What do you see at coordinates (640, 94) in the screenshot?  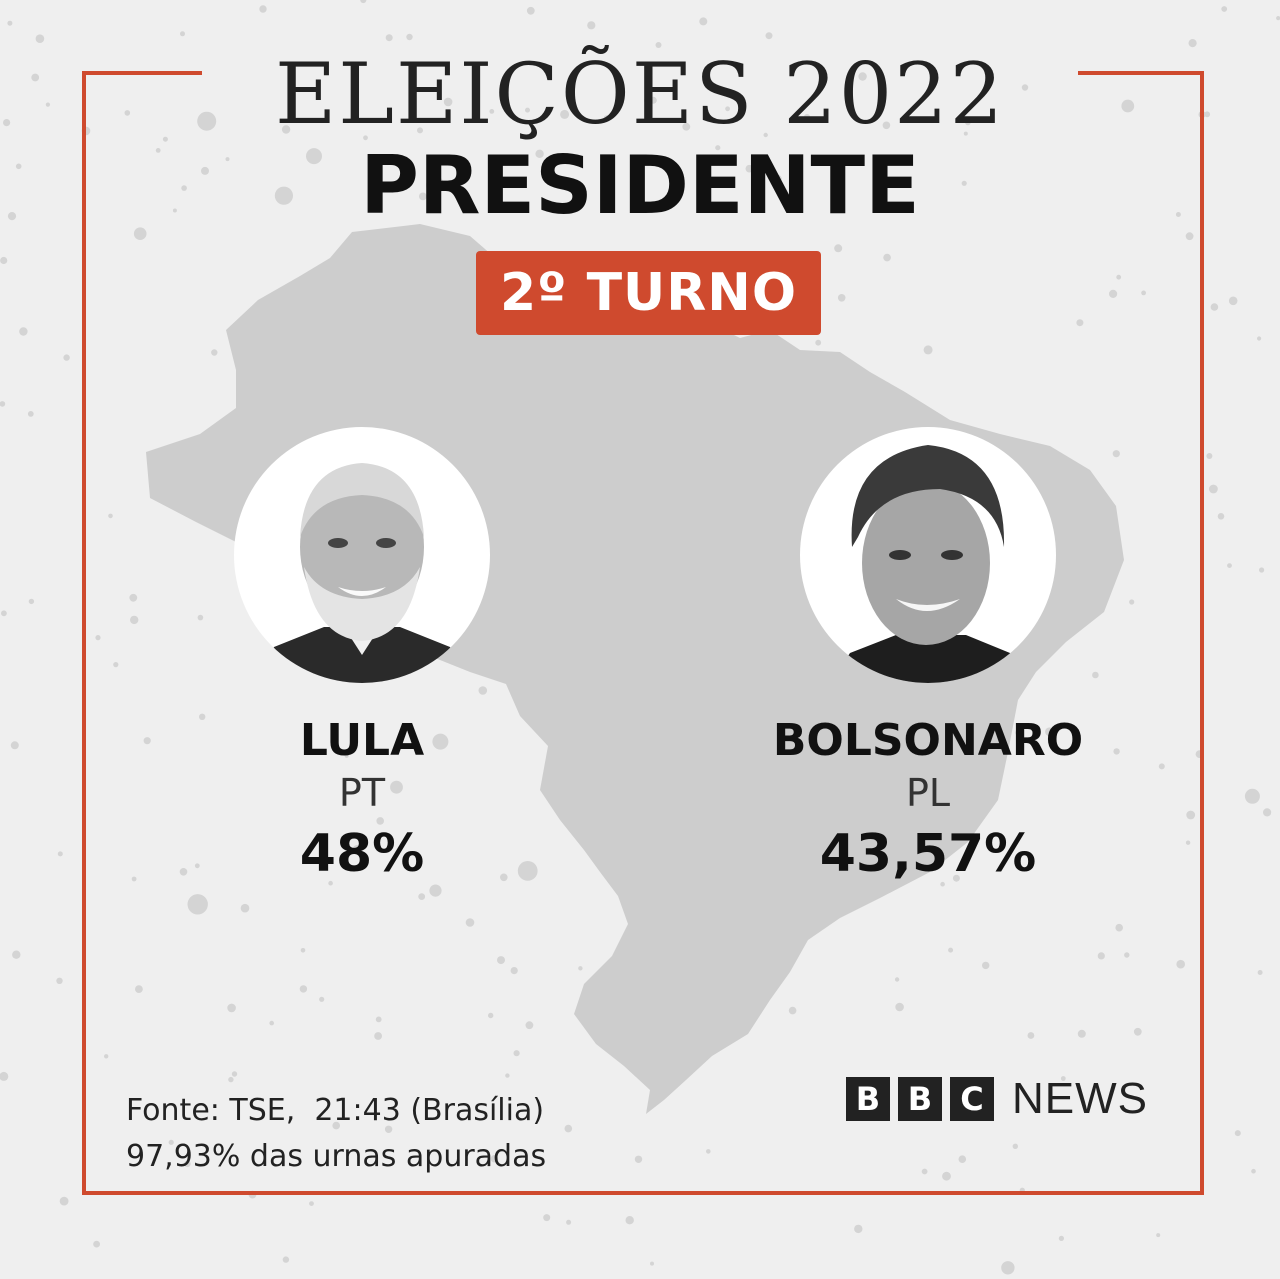 I see `page-title: ELEIÇÕES 2022` at bounding box center [640, 94].